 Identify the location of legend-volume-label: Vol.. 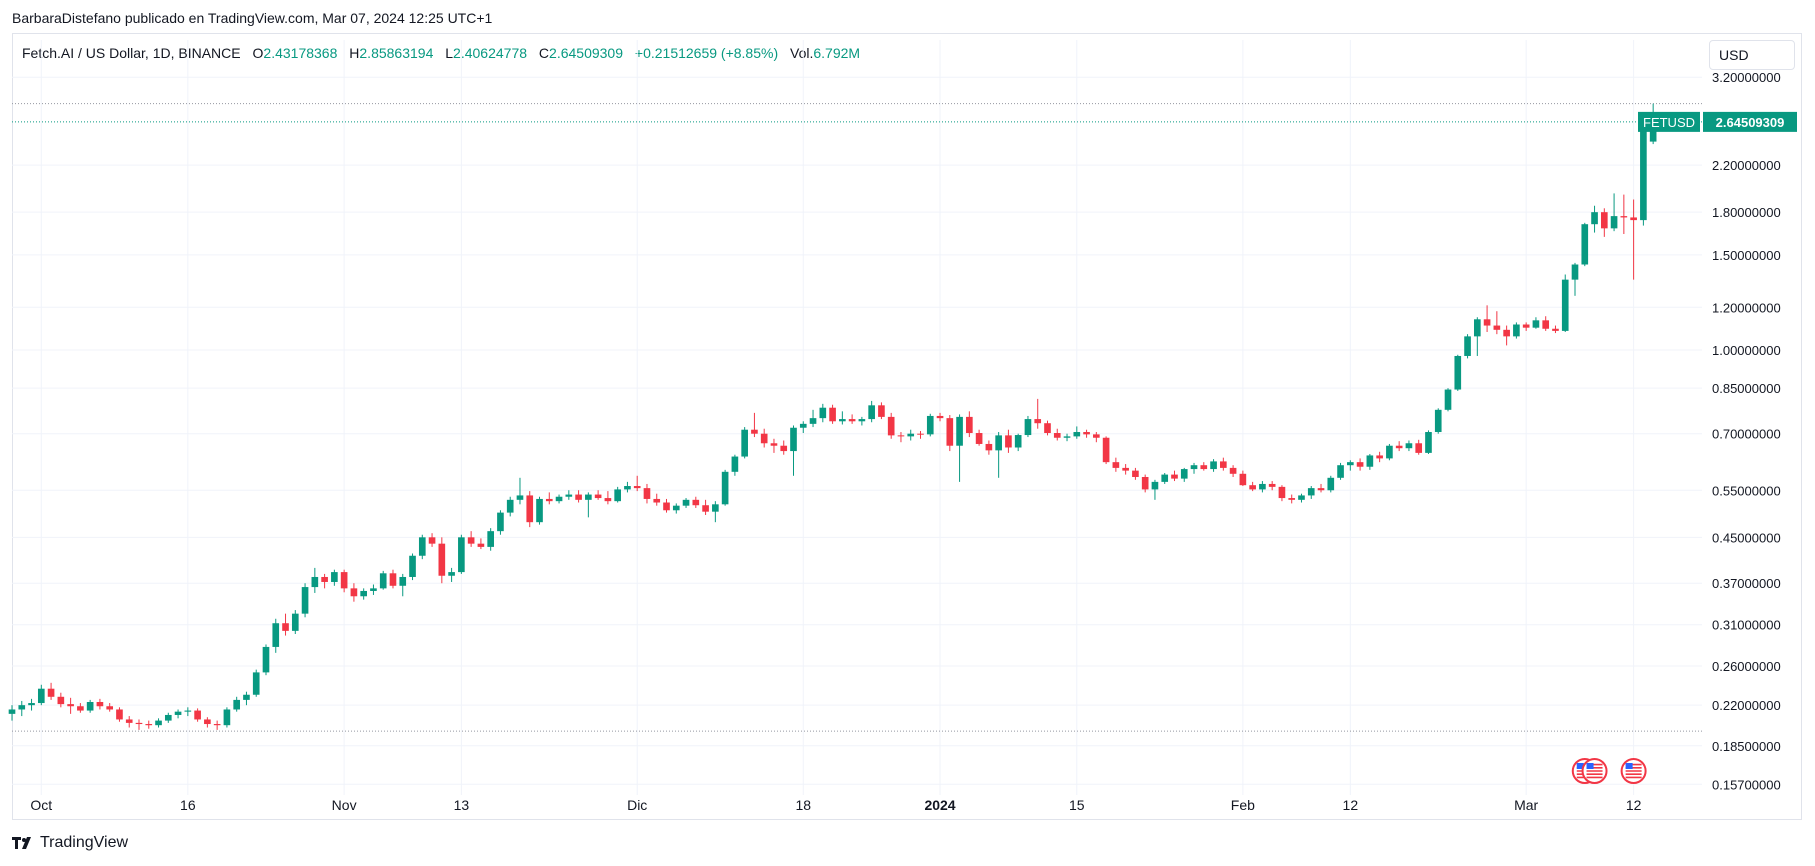
(802, 53).